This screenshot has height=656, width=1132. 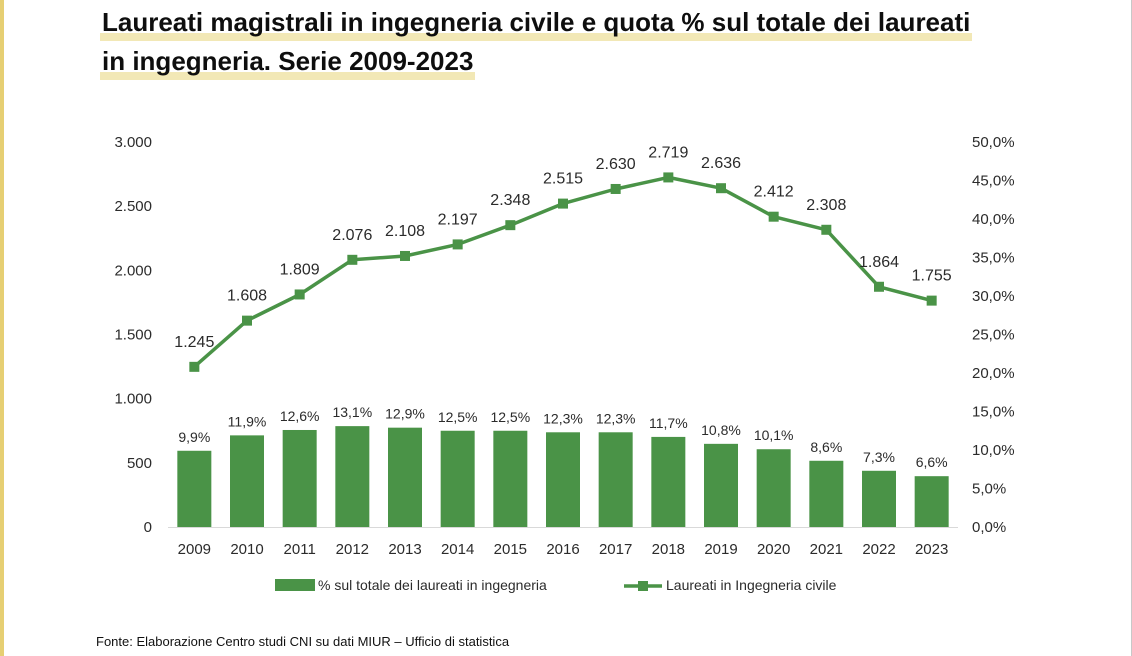 I want to click on right-axis-tick-label: 10,0%, so click(x=993, y=450).